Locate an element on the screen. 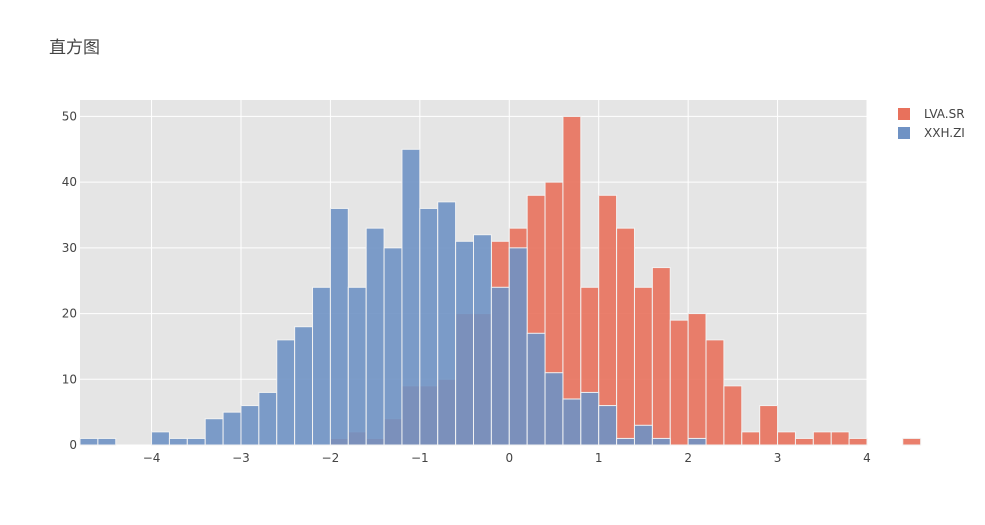 Image resolution: width=985 pixels, height=525 pixels. x-tick-label: −3 is located at coordinates (241, 458).